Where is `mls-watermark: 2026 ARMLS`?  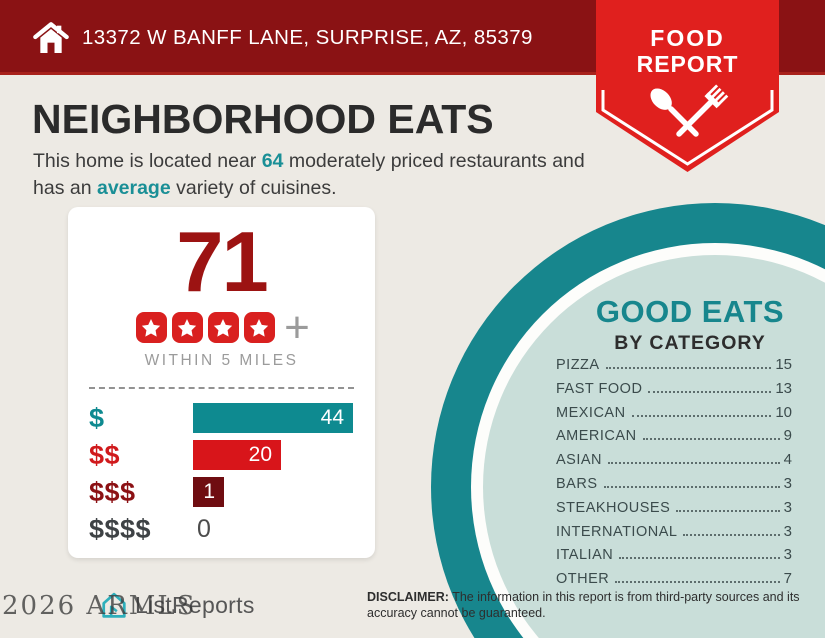 mls-watermark: 2026 ARMLS is located at coordinates (99, 606).